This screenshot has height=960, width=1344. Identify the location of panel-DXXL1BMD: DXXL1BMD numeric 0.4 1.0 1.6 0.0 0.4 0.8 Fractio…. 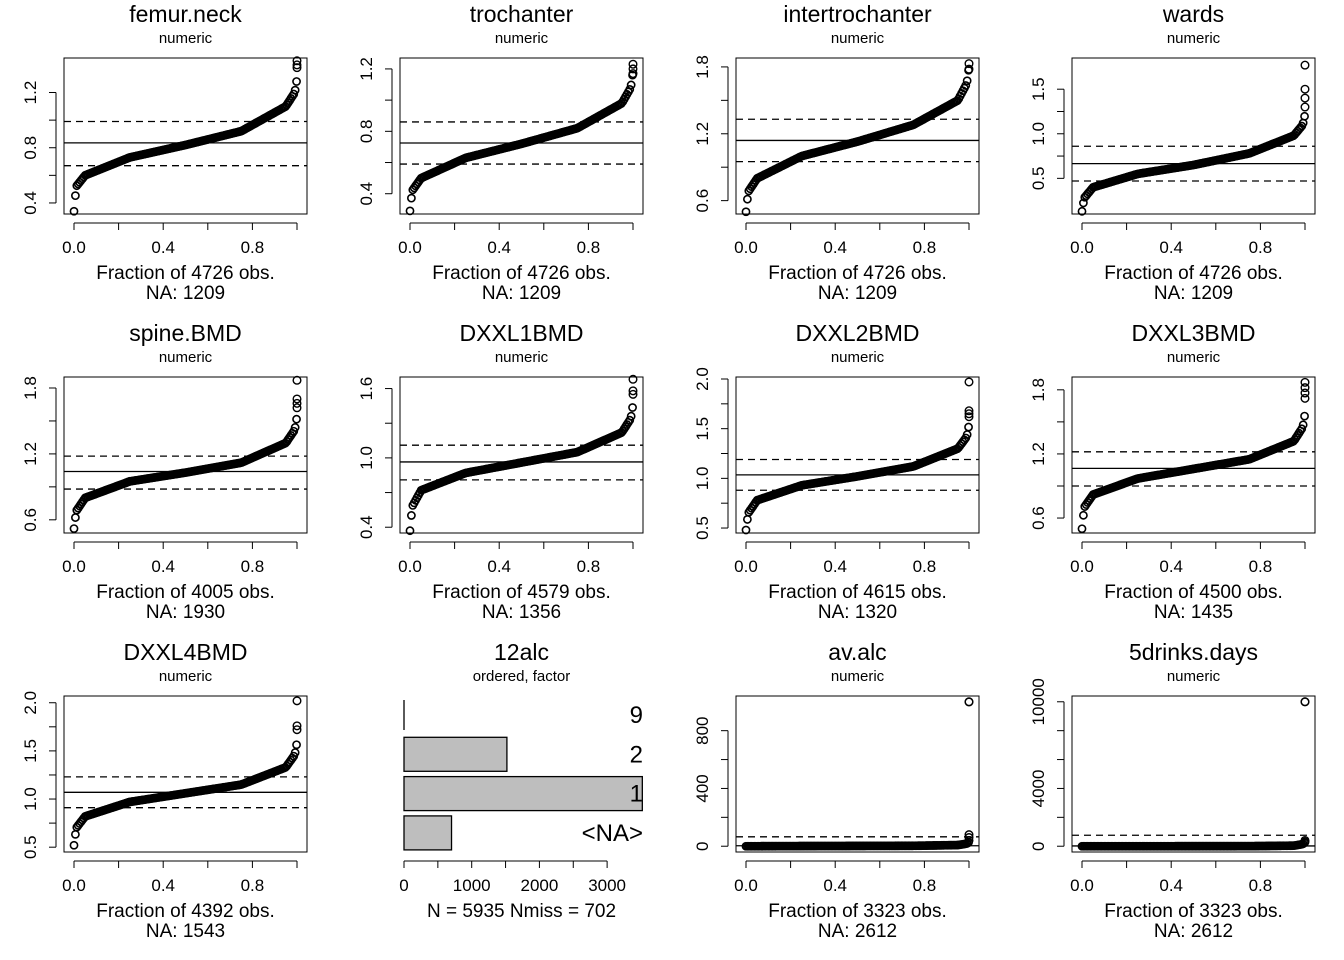
(500, 471).